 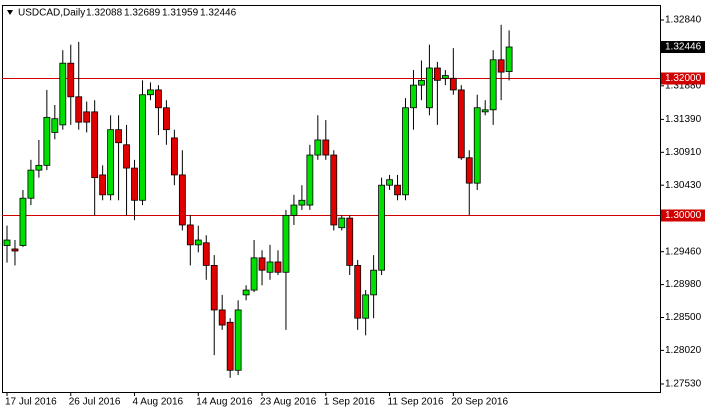 What do you see at coordinates (224, 402) in the screenshot?
I see `x-tick-label: 14 Aug 2016` at bounding box center [224, 402].